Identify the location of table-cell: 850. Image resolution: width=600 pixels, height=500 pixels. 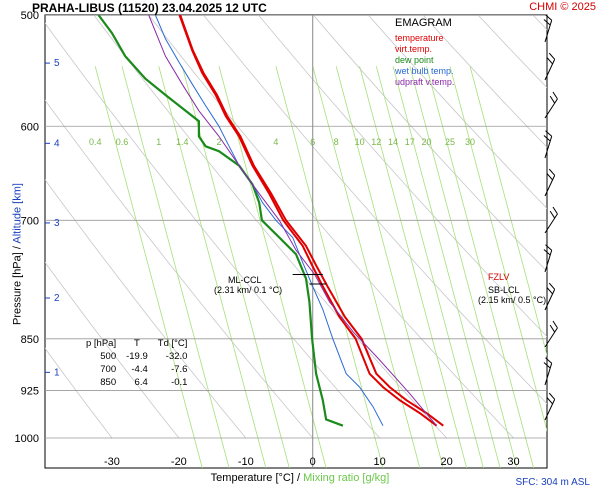
(108, 382).